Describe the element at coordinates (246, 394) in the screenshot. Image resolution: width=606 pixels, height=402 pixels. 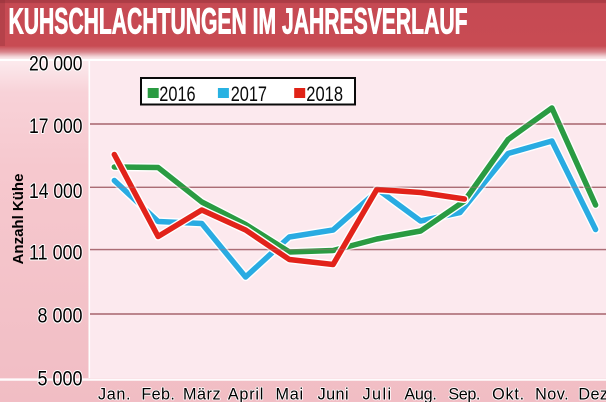
I see `svg-text: April` at that location.